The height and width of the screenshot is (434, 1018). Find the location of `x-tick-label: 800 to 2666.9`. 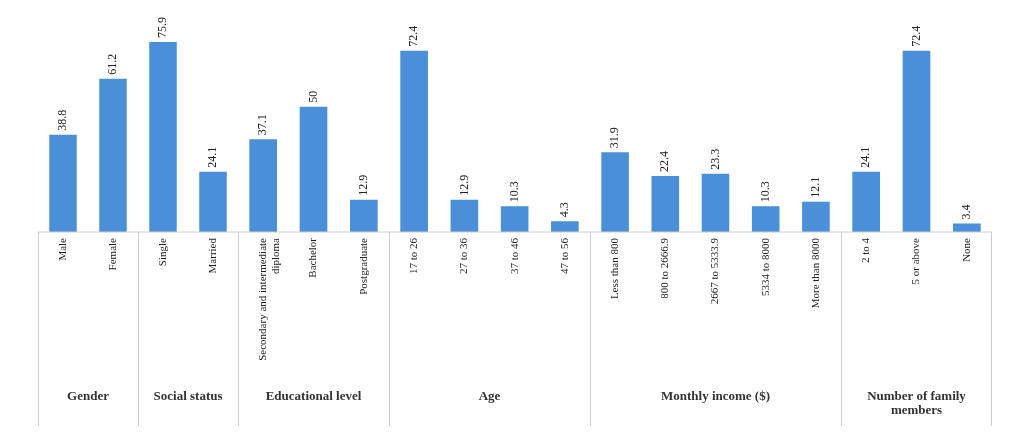

x-tick-label: 800 to 2666.9 is located at coordinates (664, 268).